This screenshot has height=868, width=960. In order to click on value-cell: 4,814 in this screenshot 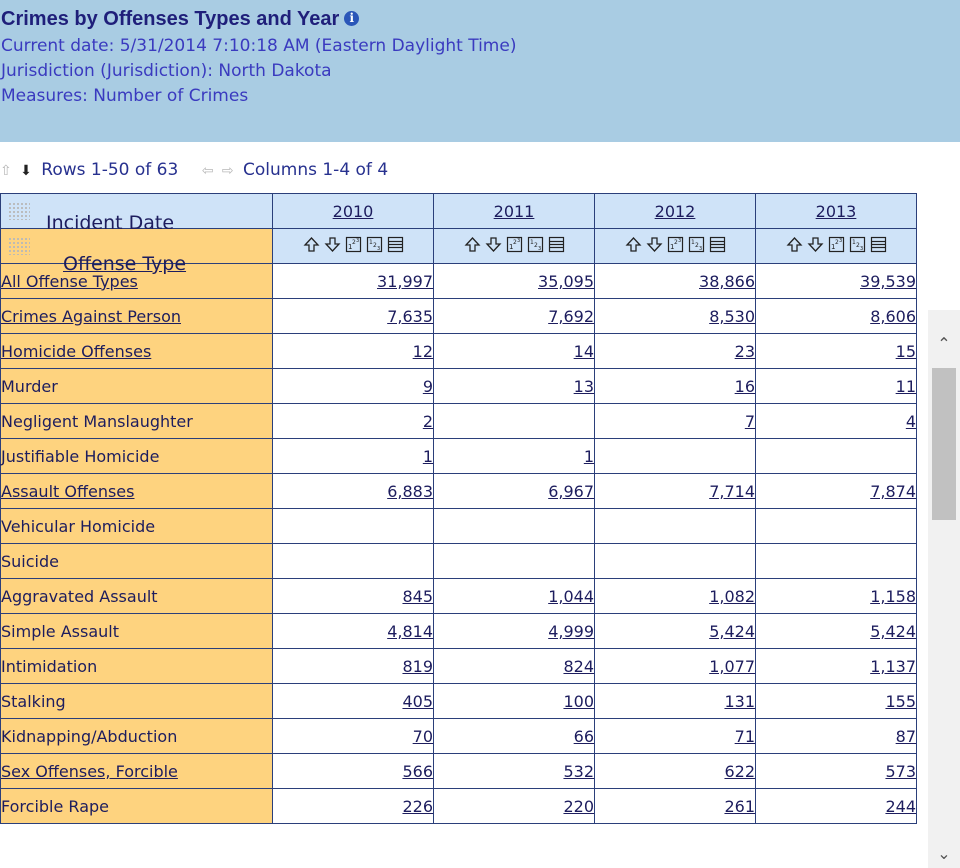, I will do `click(353, 631)`.